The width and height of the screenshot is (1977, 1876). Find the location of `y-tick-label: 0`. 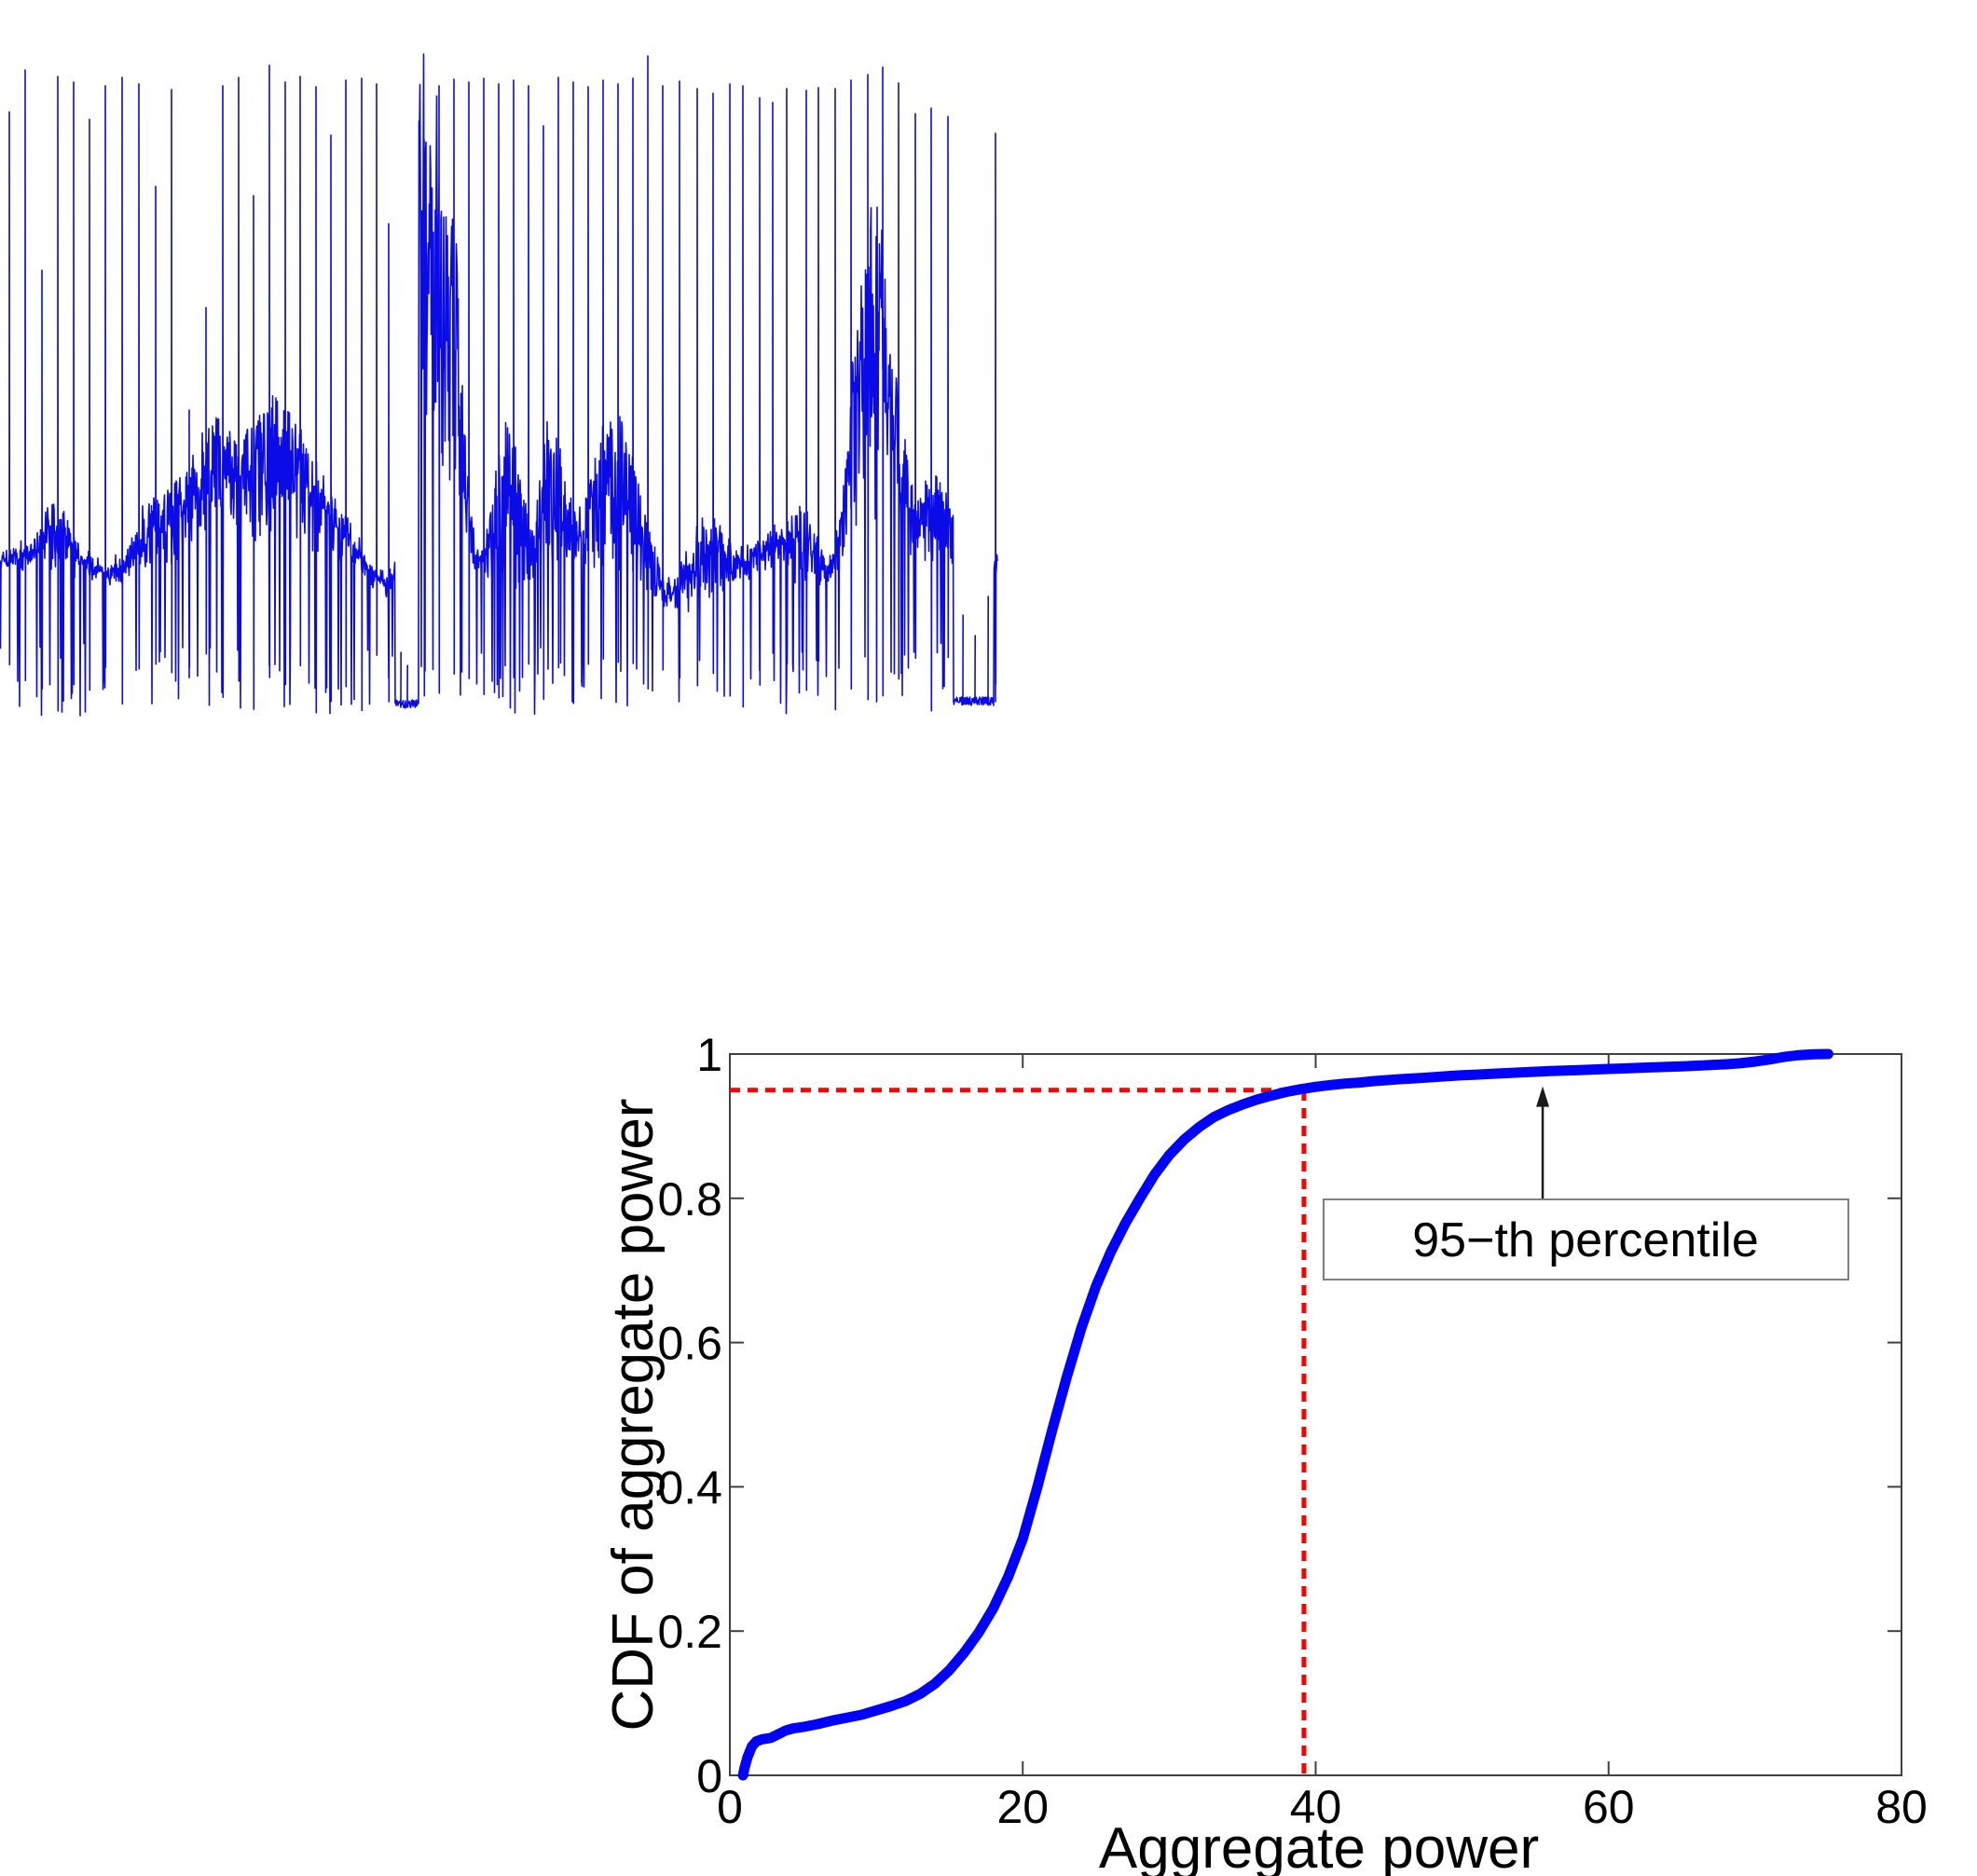

y-tick-label: 0 is located at coordinates (709, 1776).